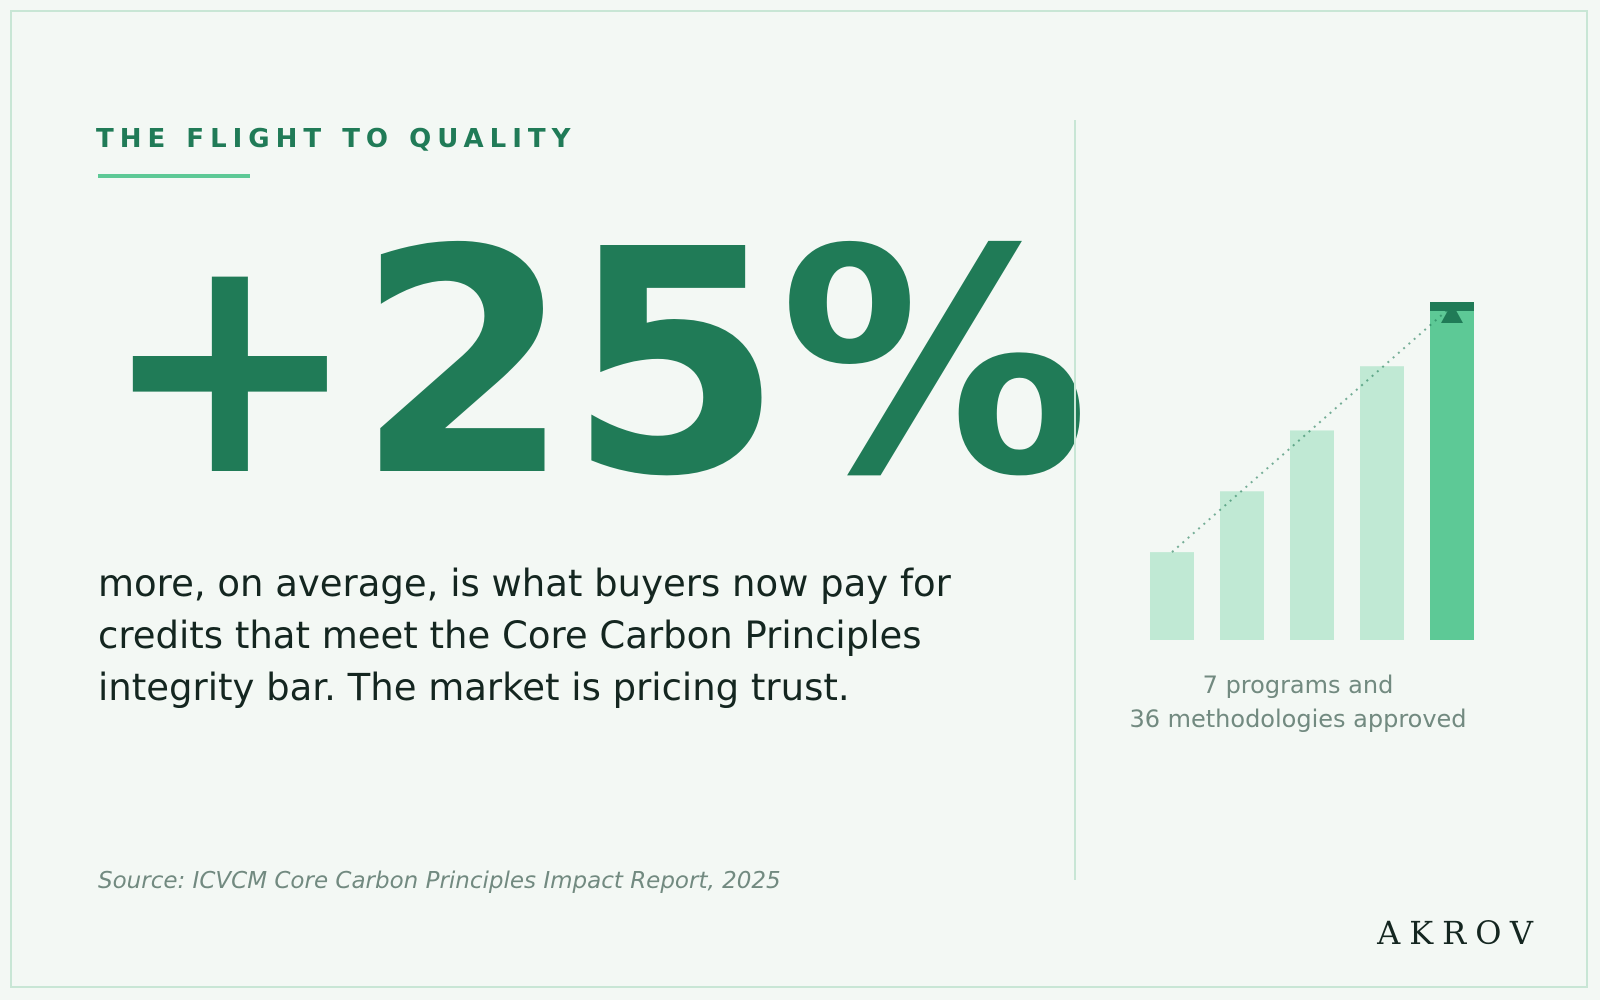  I want to click on eyebrow-heading: THE FLIGHT TO QUALITY, so click(336, 139).